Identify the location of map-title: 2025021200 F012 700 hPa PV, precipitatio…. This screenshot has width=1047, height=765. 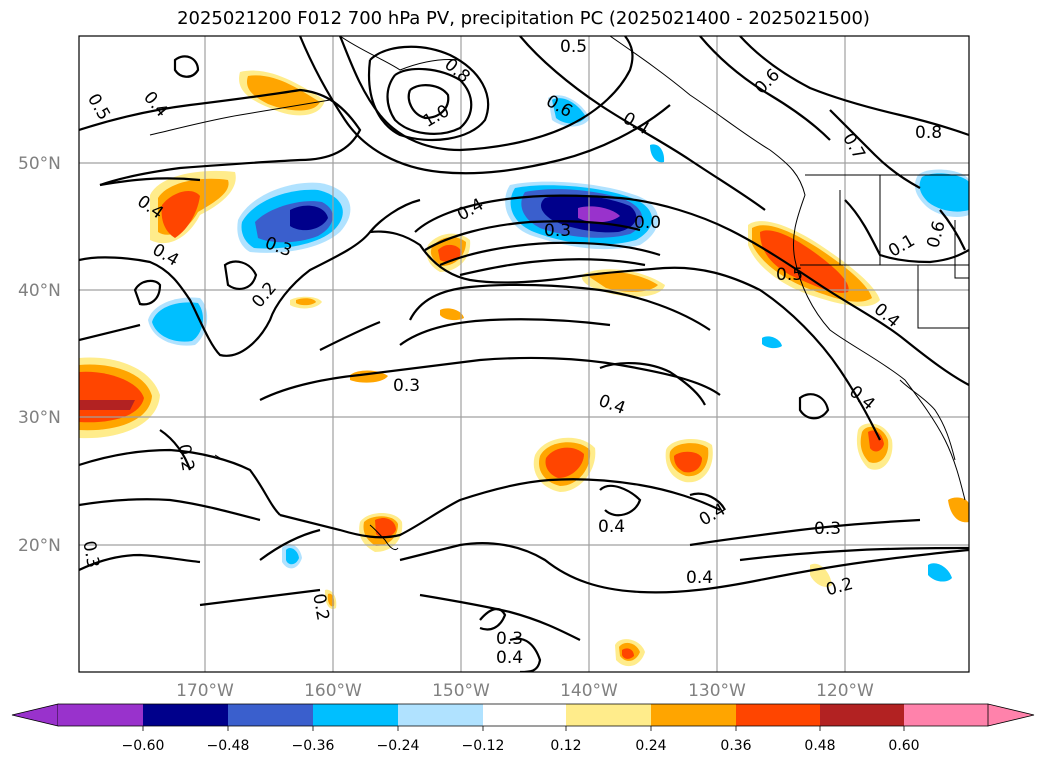
(523, 18).